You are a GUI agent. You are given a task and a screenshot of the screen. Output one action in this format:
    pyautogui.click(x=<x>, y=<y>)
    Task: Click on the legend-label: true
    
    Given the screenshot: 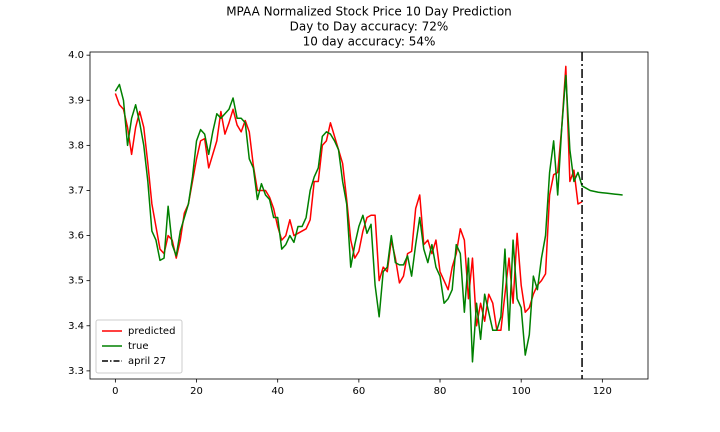 What is the action you would take?
    pyautogui.click(x=138, y=346)
    